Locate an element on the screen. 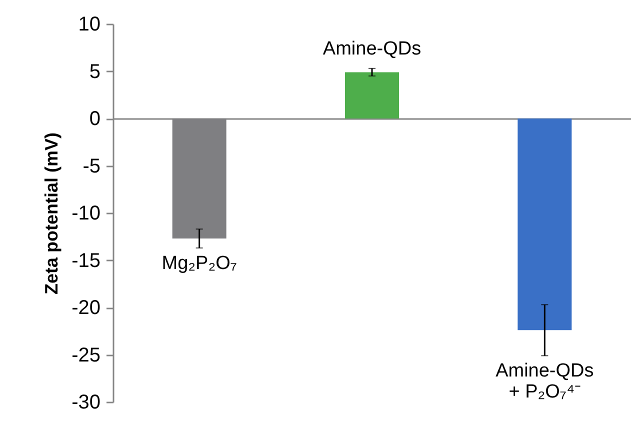  x-tick-label: Amine-QDs + P₂O₇⁴⁻ is located at coordinates (545, 381).